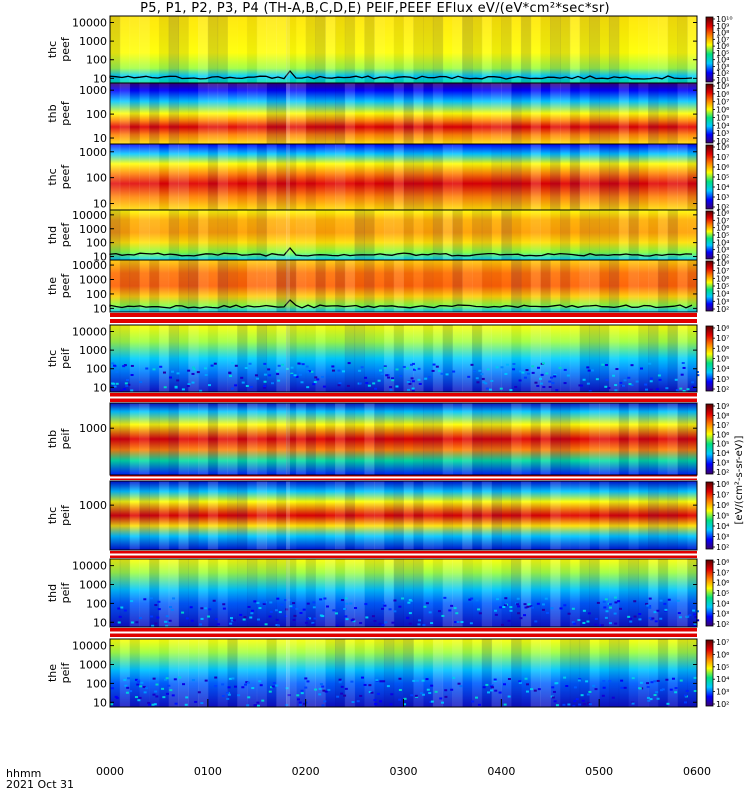 Image resolution: width=750 pixels, height=800 pixels. I want to click on y-tick-label: 10000, so click(89, 215).